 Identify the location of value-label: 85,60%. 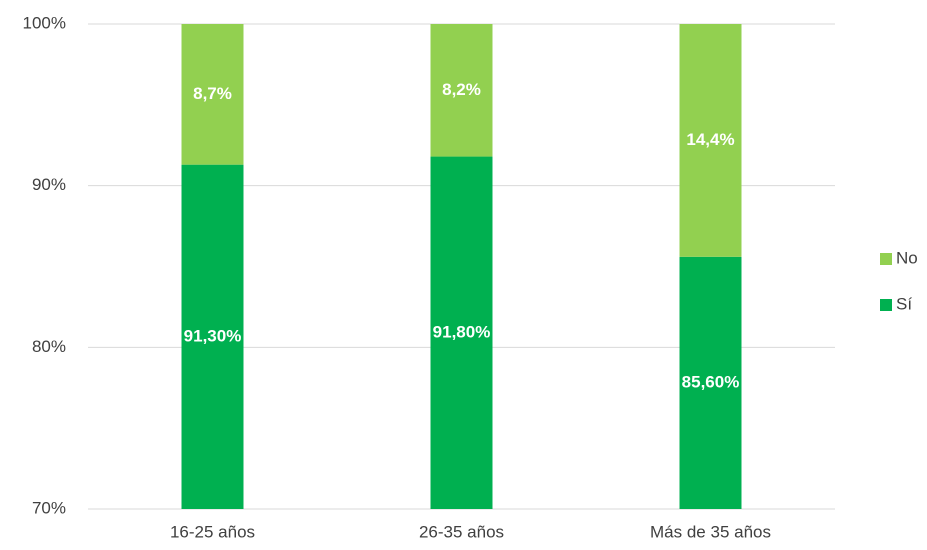
(711, 381).